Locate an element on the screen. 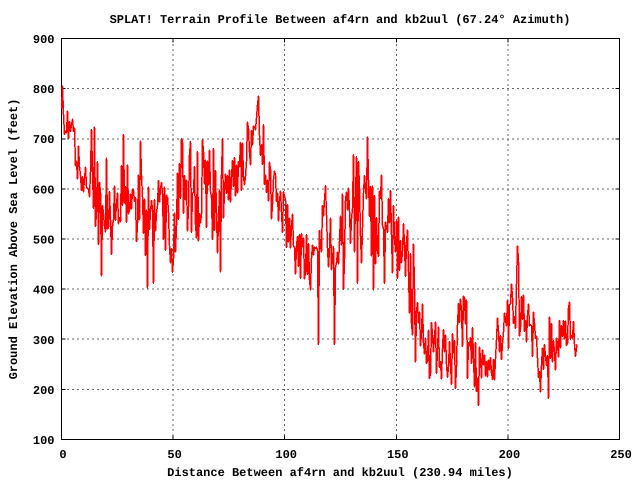 The height and width of the screenshot is (485, 640). svg-text: 50 is located at coordinates (174, 455).